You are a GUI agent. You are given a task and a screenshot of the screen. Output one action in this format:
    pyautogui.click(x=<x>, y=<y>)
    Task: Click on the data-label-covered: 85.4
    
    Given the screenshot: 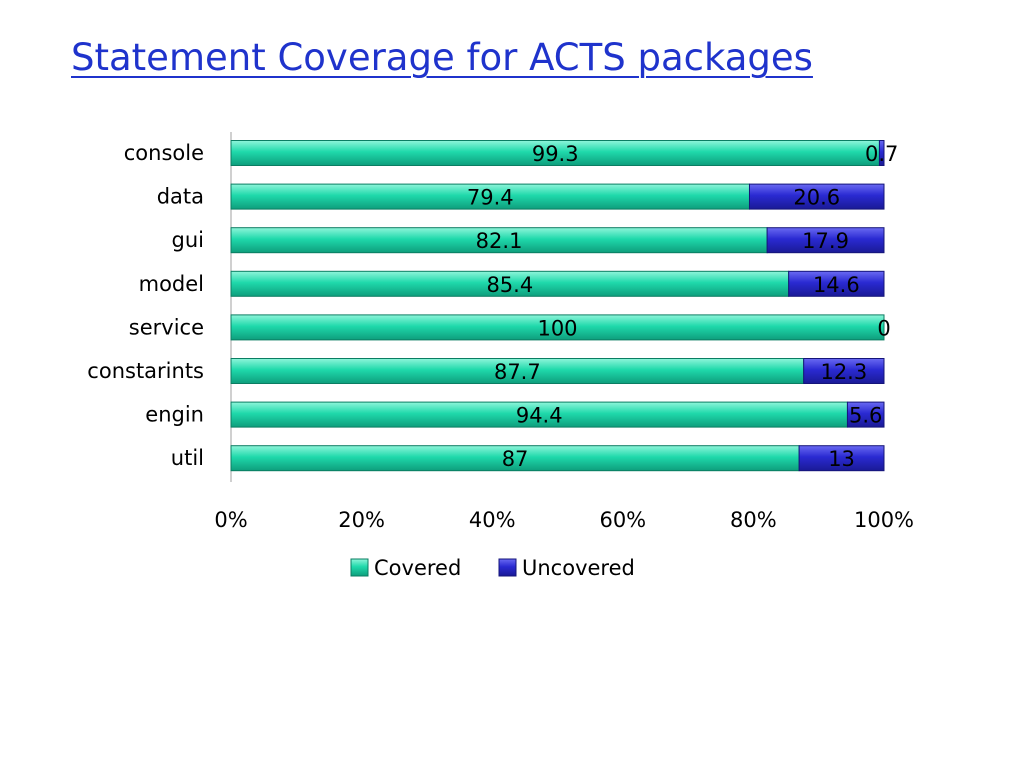 What is the action you would take?
    pyautogui.click(x=509, y=285)
    